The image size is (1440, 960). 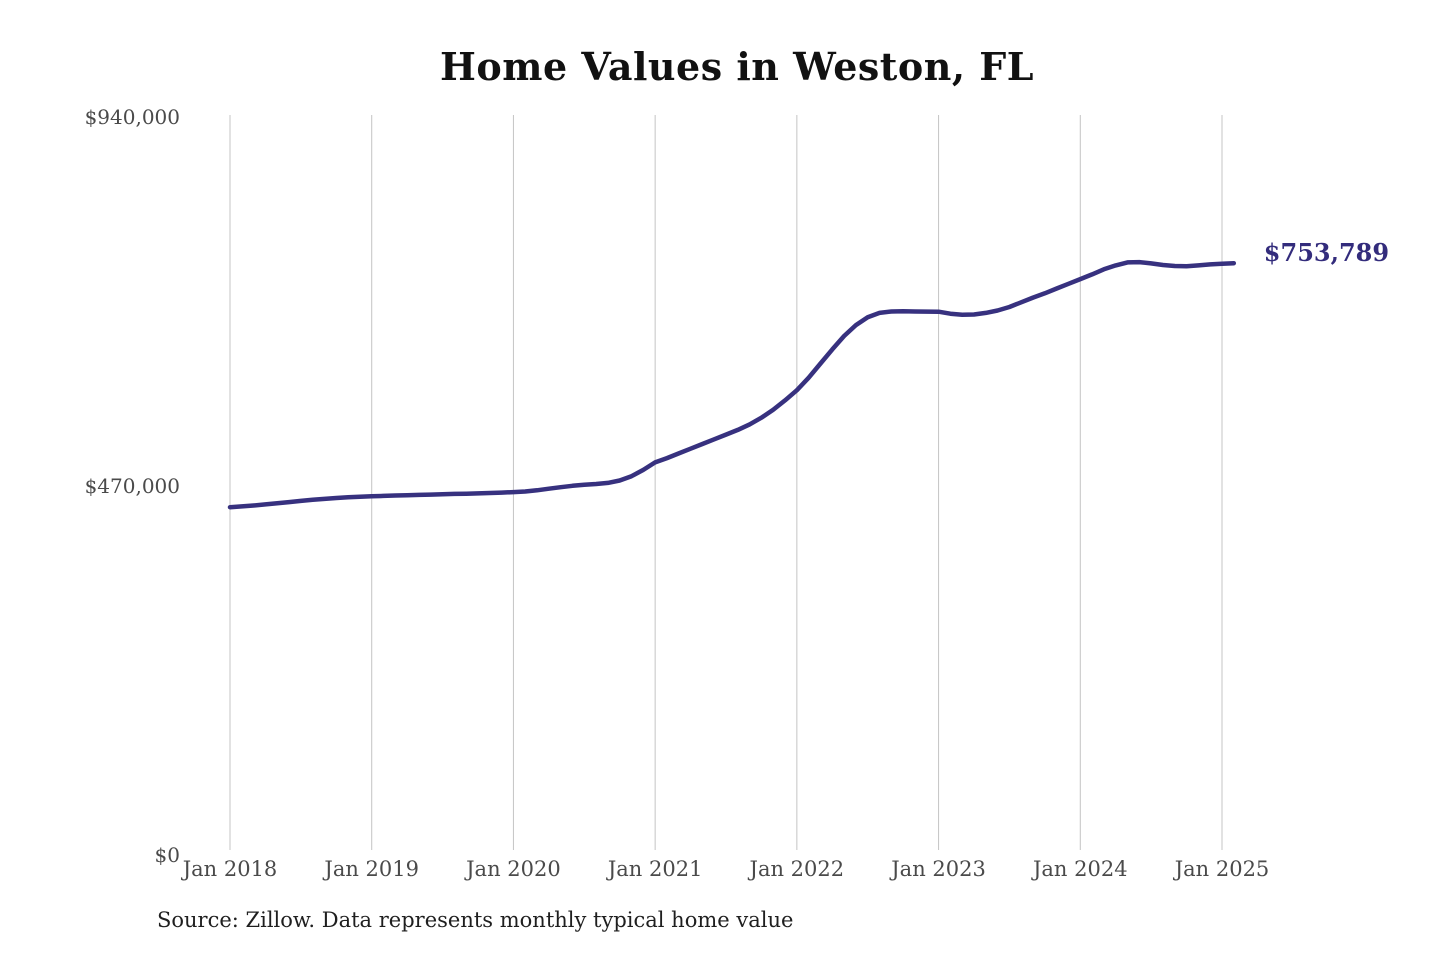 What do you see at coordinates (655, 869) in the screenshot?
I see `x-axis-label: Jan 2021` at bounding box center [655, 869].